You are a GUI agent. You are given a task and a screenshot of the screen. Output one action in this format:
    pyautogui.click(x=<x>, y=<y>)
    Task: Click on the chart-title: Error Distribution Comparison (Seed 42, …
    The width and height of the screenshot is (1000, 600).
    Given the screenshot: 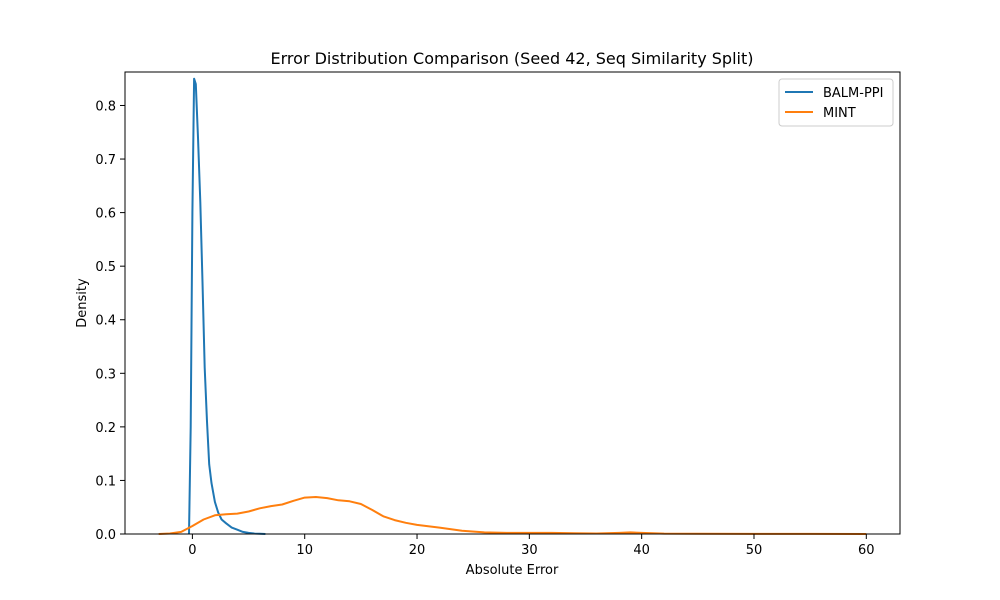 What is the action you would take?
    pyautogui.click(x=512, y=58)
    